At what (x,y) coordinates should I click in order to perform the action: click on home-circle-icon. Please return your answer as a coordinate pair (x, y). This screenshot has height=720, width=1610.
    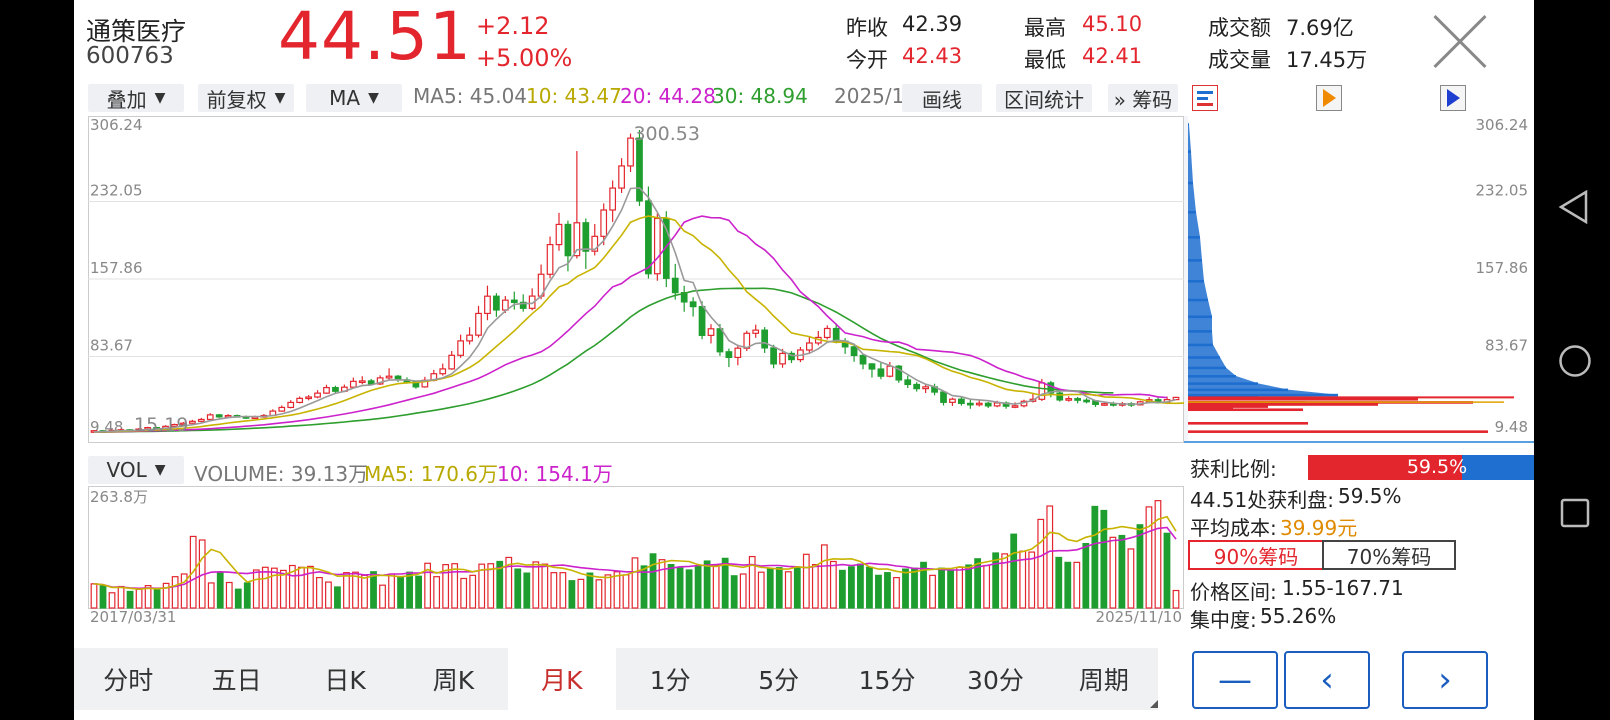
    Looking at the image, I should click on (1575, 361).